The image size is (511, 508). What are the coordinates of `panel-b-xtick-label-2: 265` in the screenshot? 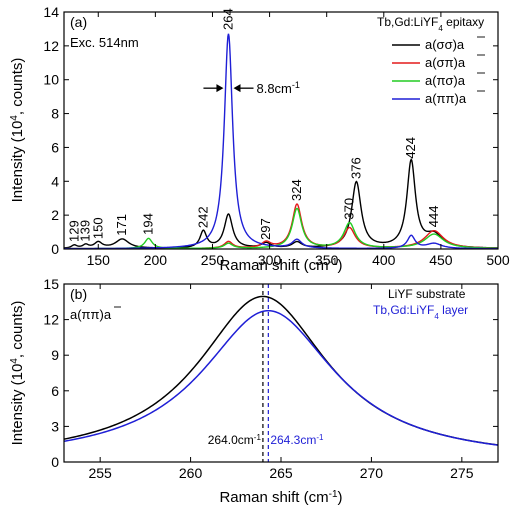 It's located at (281, 473).